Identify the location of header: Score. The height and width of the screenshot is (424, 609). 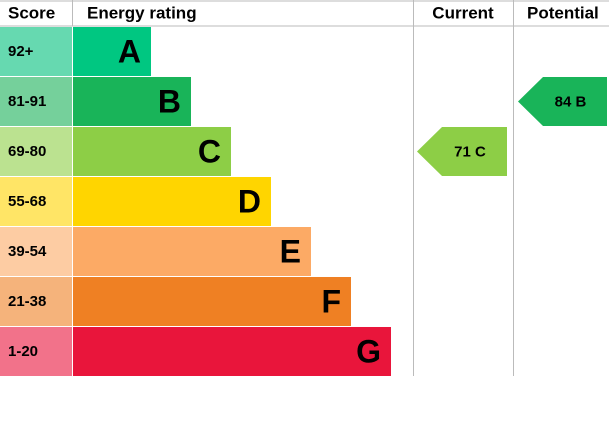
(31, 12).